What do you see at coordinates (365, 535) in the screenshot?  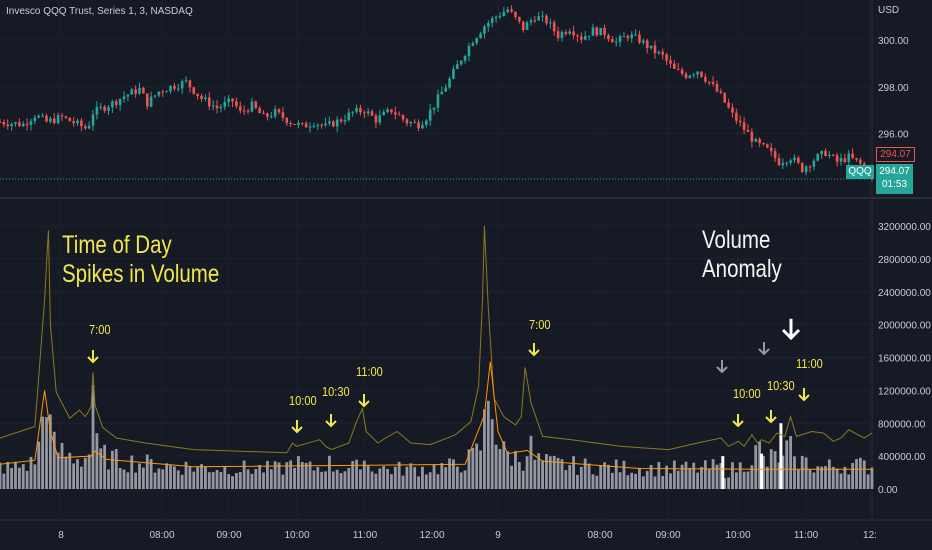 I see `time-axis-label: 11:00` at bounding box center [365, 535].